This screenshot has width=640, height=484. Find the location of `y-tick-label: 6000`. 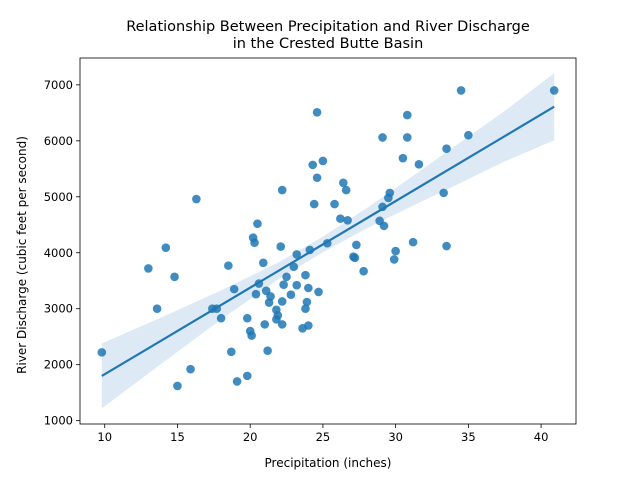

y-tick-label: 6000 is located at coordinates (58, 141).